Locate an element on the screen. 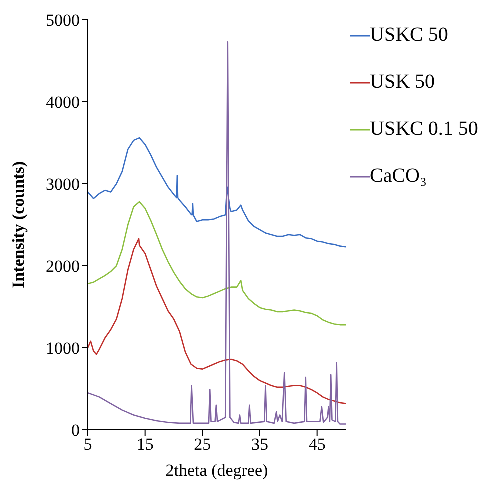  x-tick-label: 45 is located at coordinates (317, 444).